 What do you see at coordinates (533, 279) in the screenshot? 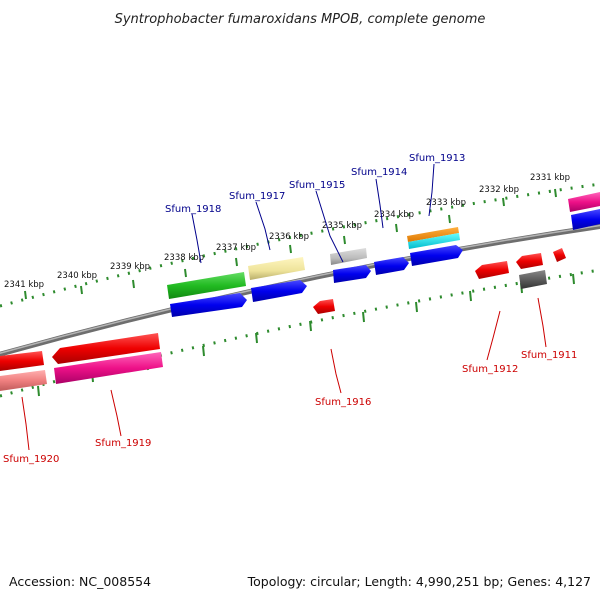
I see `gene-1911-dgray` at bounding box center [533, 279].